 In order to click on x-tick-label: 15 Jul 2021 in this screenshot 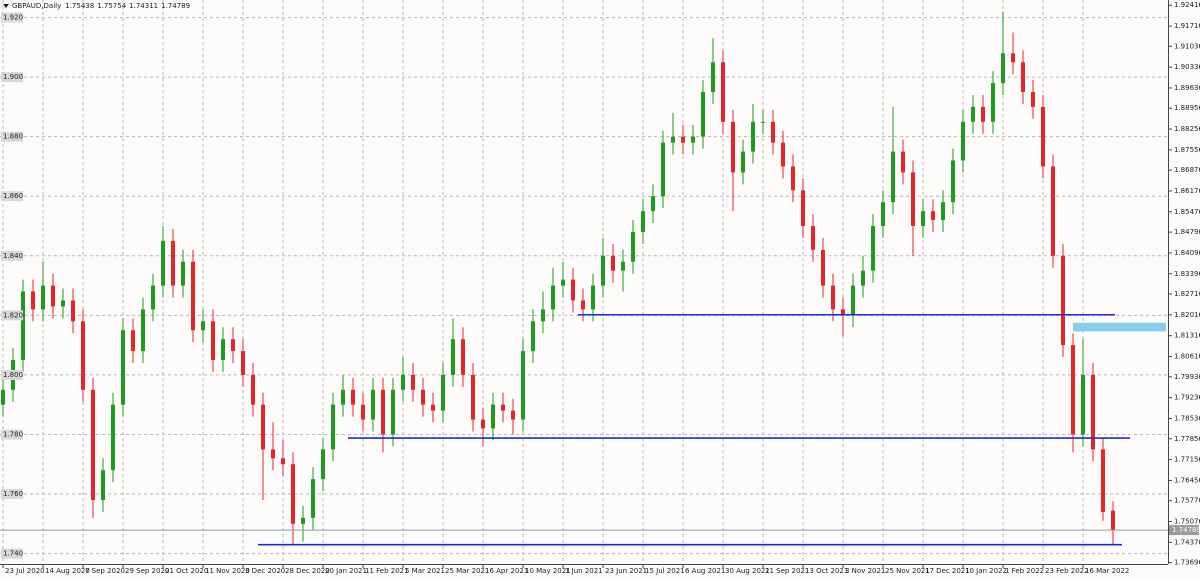, I will do `click(665, 571)`.